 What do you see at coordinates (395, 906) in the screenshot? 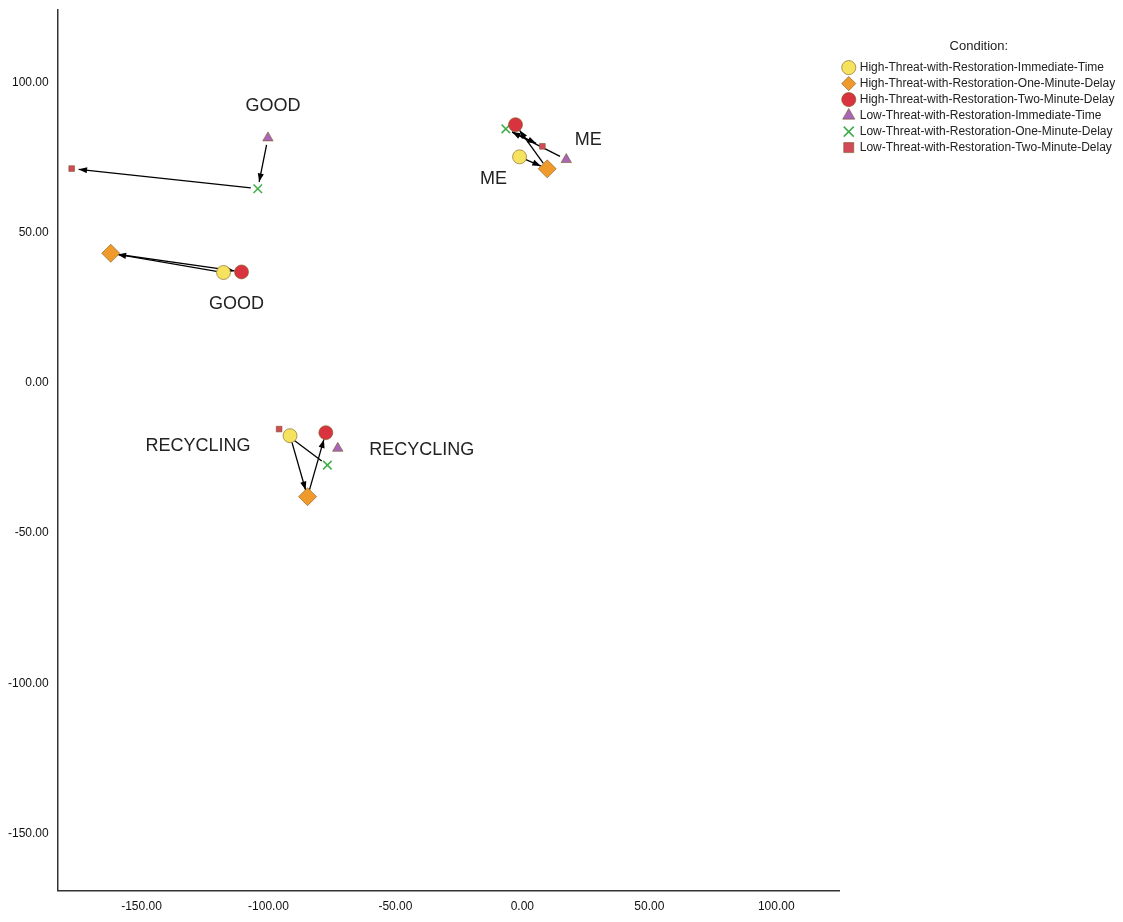
I see `x-tick-label: -50.00` at bounding box center [395, 906].